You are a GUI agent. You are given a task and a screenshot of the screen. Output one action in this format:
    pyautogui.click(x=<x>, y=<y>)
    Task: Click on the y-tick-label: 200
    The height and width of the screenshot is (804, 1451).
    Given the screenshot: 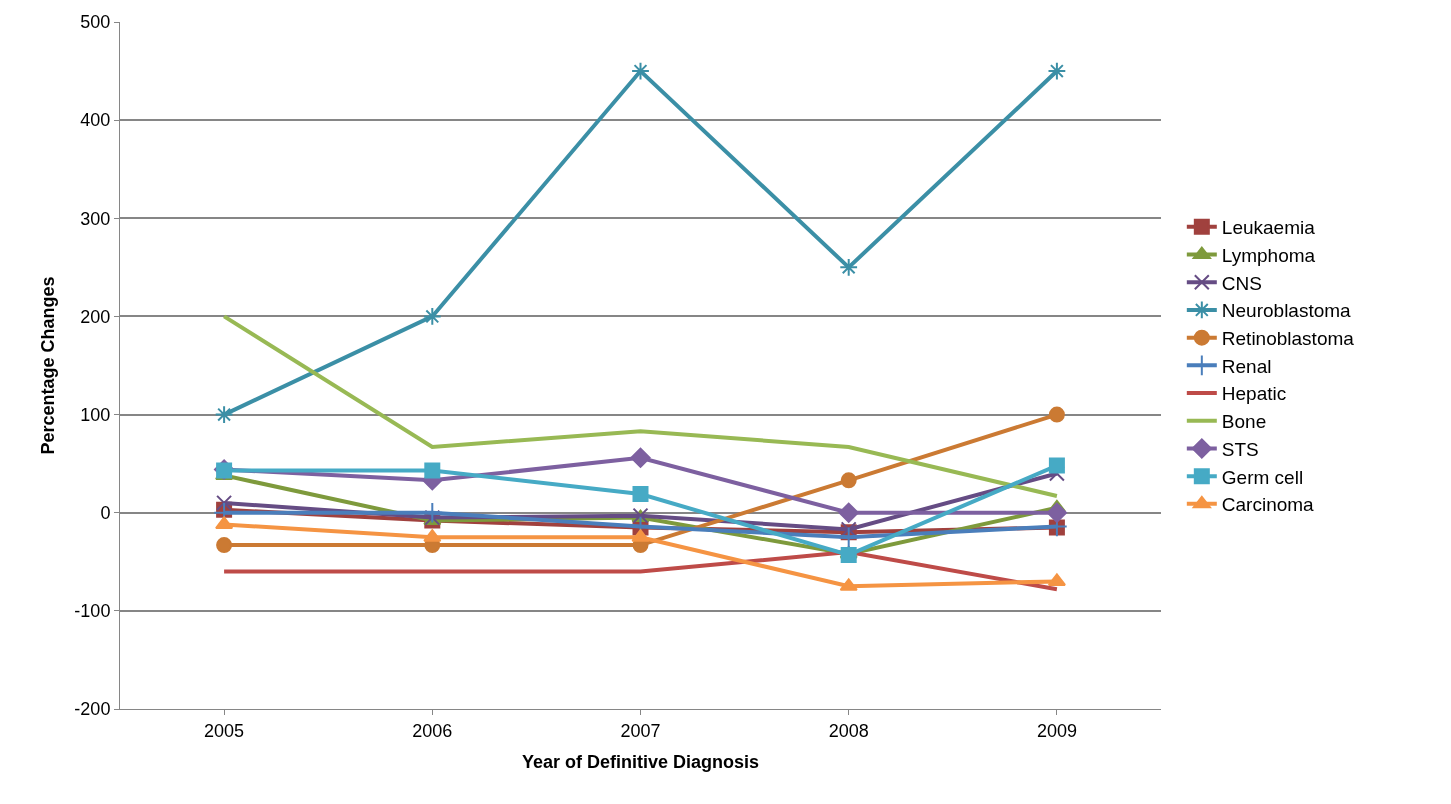 What is the action you would take?
    pyautogui.click(x=95, y=316)
    